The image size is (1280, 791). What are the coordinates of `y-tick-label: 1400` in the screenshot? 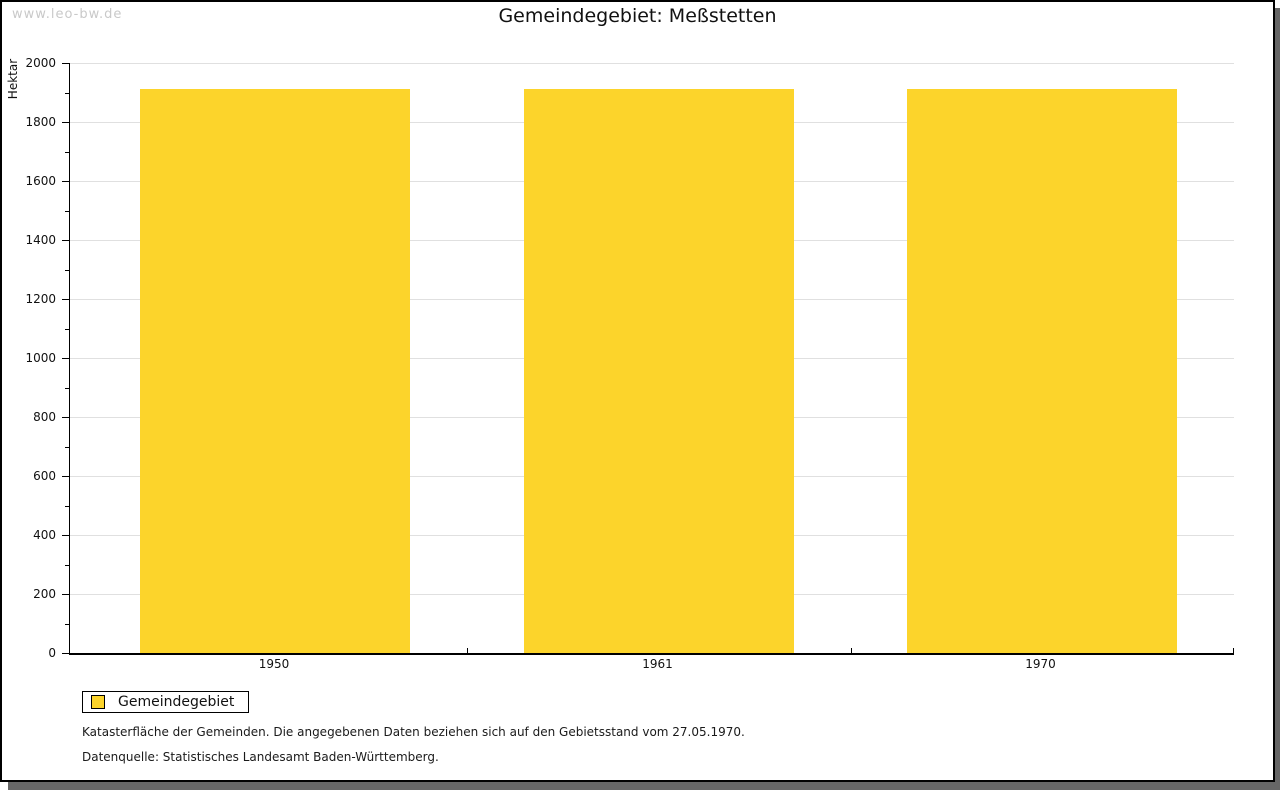 It's located at (40, 240).